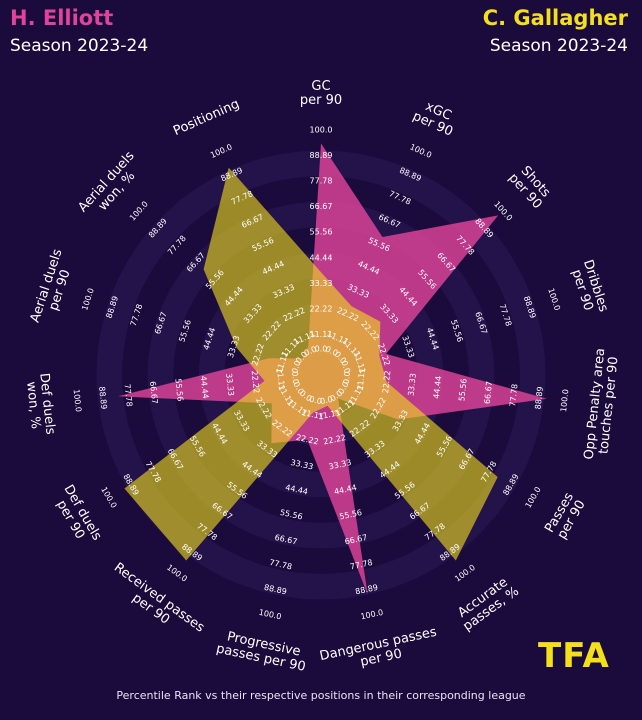 This screenshot has width=642, height=720. Describe the element at coordinates (565, 516) in the screenshot. I see `param-label: Passesper 90` at that location.